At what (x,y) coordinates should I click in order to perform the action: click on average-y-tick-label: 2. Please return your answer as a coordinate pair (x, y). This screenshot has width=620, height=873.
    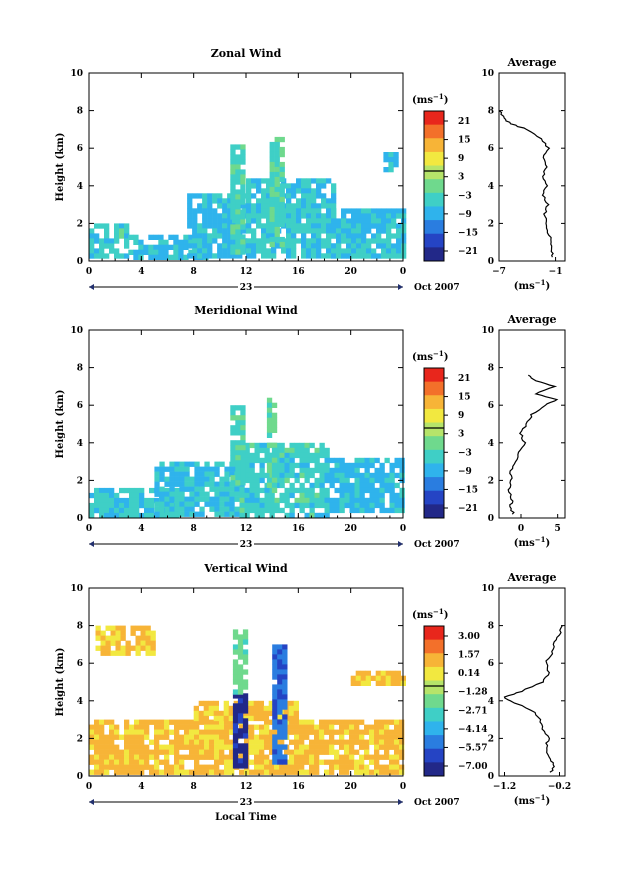
    Looking at the image, I should click on (491, 224).